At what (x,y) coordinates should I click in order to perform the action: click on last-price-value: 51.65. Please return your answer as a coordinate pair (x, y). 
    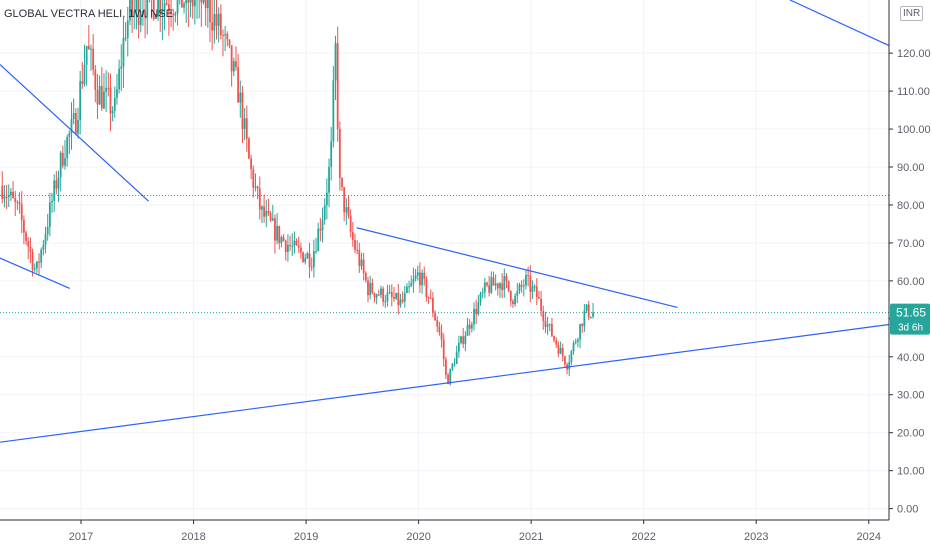
    Looking at the image, I should click on (911, 313).